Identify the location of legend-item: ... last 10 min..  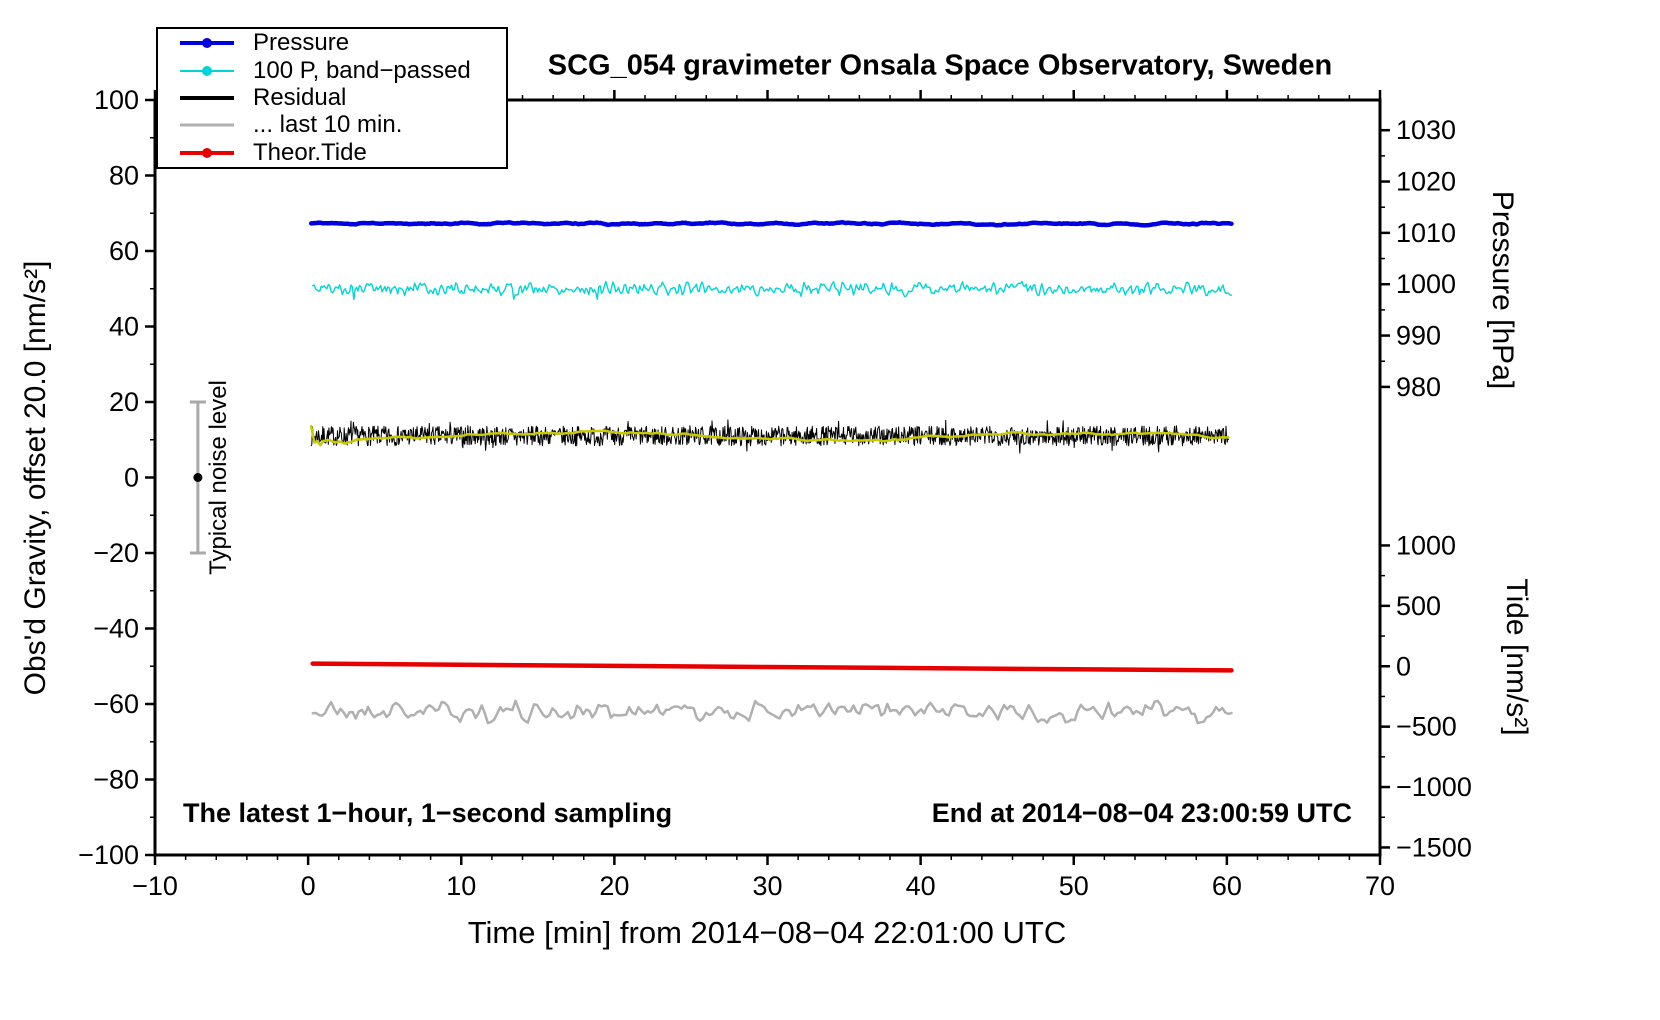
(332, 125).